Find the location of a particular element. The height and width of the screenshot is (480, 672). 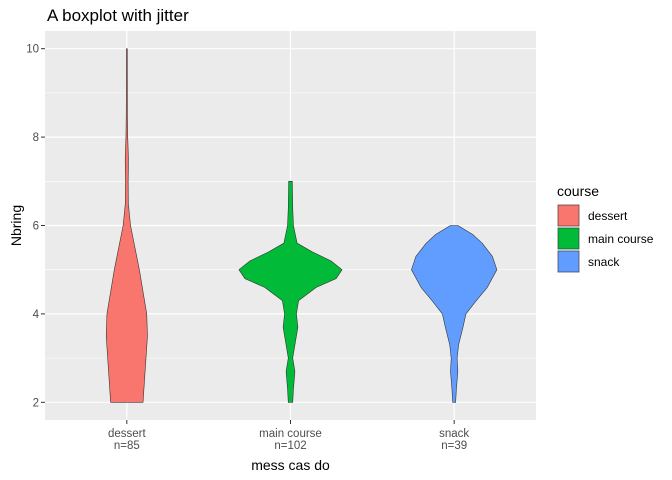

x-tick-count-label: n=85 is located at coordinates (127, 446).